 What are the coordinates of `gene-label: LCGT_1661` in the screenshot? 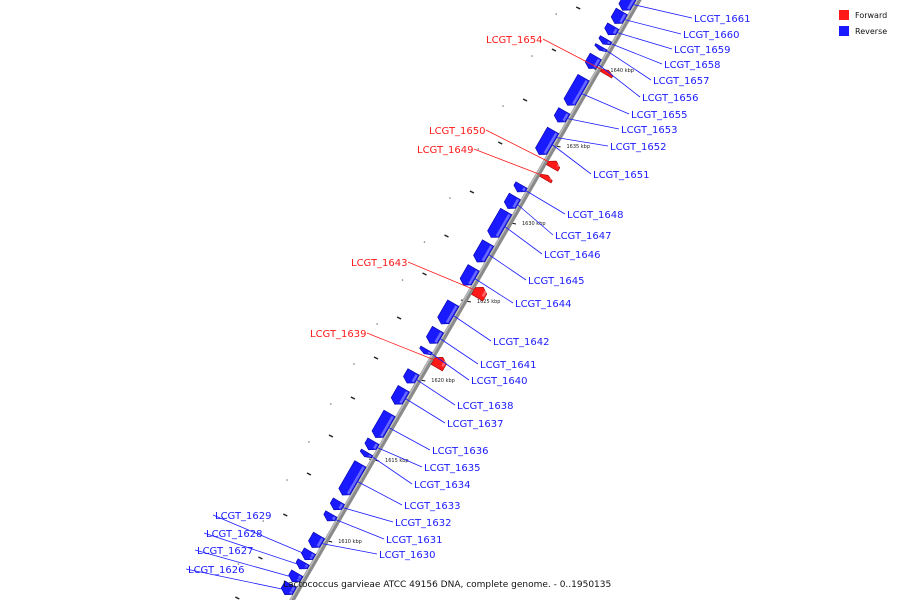 It's located at (722, 19).